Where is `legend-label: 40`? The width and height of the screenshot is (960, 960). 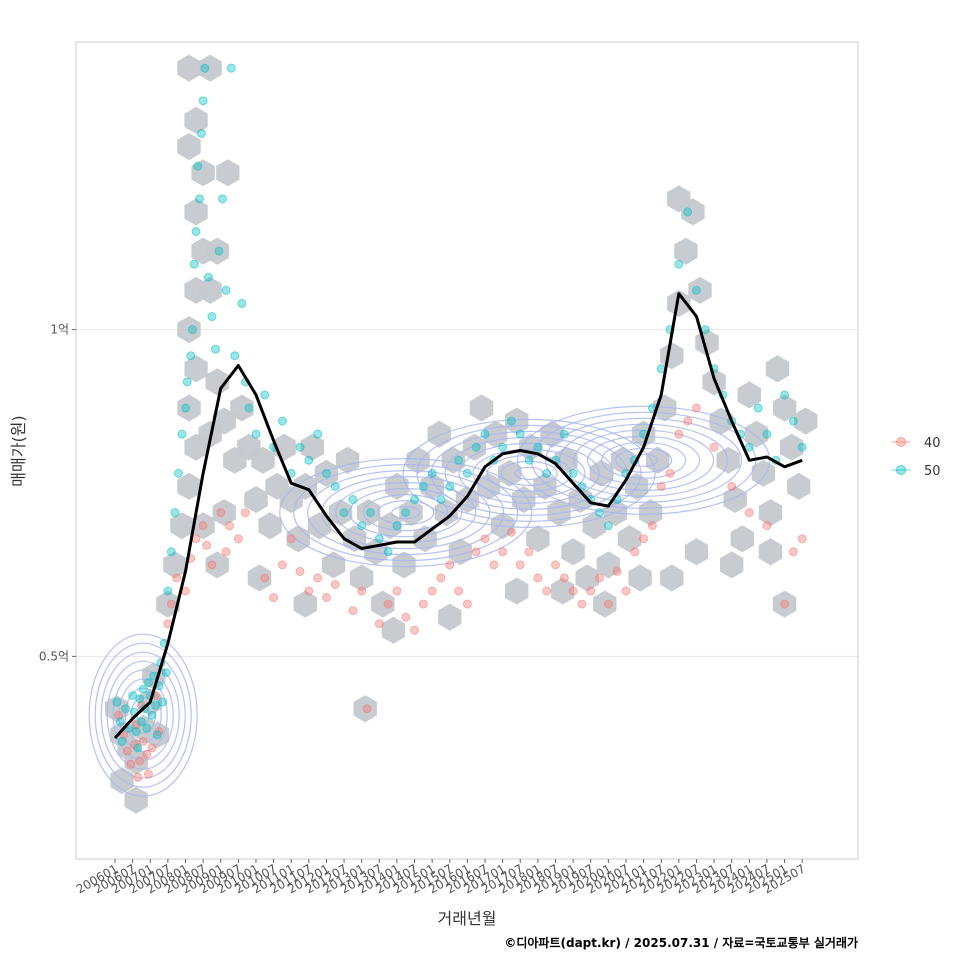
legend-label: 40 is located at coordinates (932, 443).